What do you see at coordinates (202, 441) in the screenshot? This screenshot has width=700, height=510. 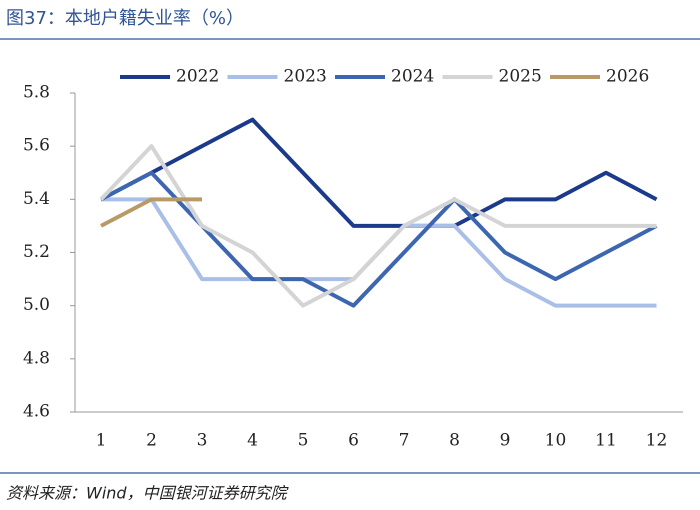 I see `x-tick-label: 3` at bounding box center [202, 441].